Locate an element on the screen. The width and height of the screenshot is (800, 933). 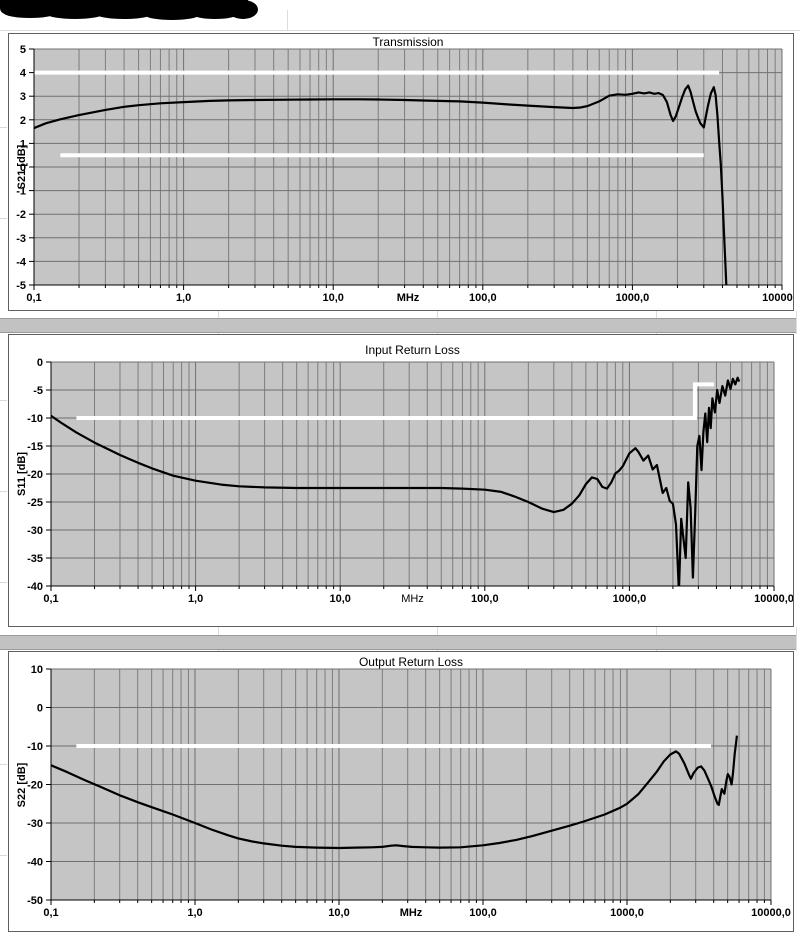
y-tick-label: -35 is located at coordinates (35, 559).